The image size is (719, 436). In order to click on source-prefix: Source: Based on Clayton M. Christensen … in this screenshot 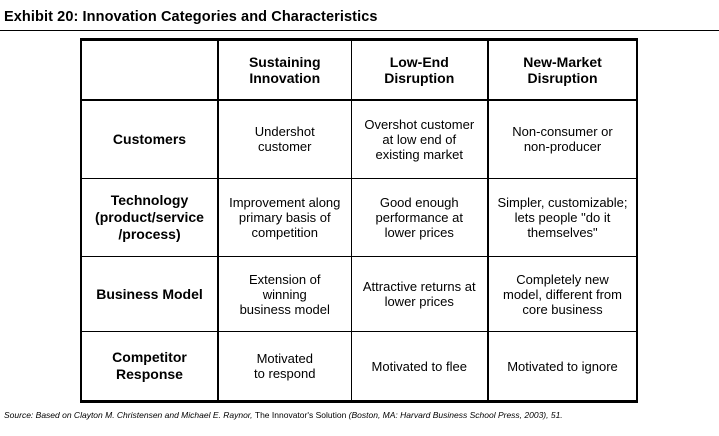, I will do `click(129, 415)`.